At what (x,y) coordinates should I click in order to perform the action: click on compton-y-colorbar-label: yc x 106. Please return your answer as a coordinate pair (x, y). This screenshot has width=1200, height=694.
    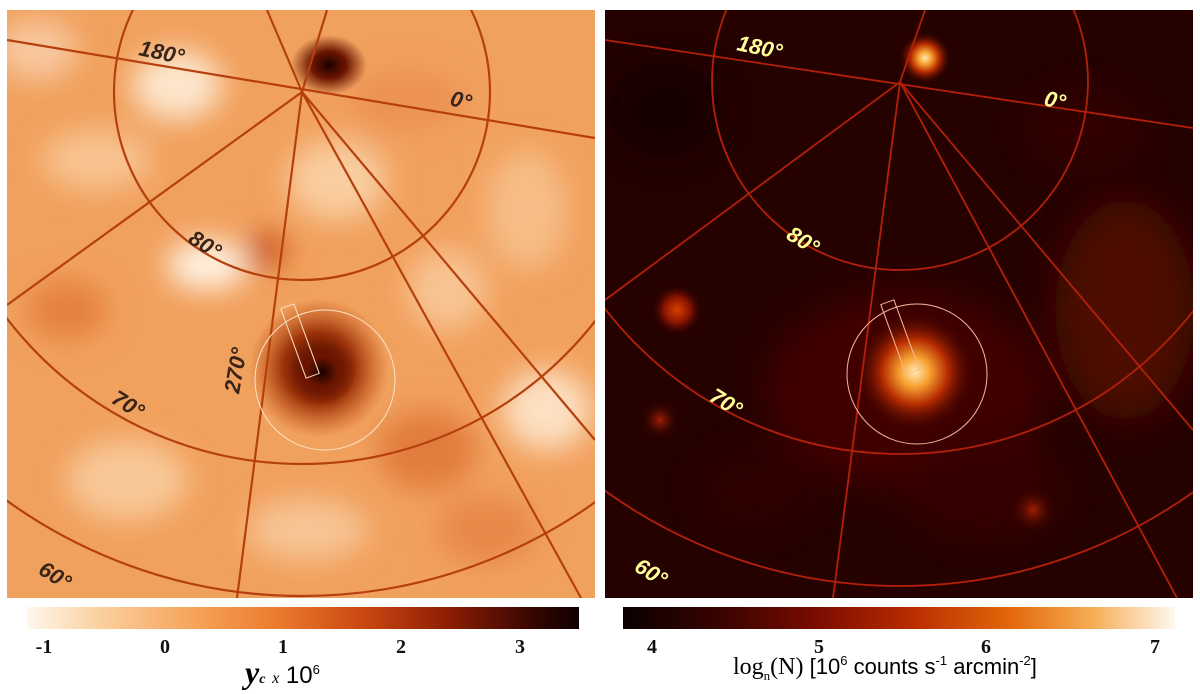
    Looking at the image, I should click on (282, 672).